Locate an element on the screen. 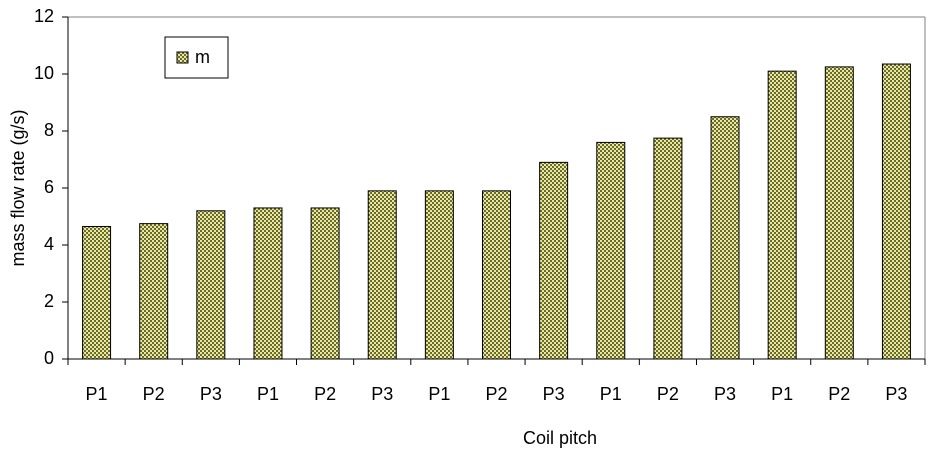 The width and height of the screenshot is (928, 459). x-axis-title: Coil pitch is located at coordinates (560, 438).